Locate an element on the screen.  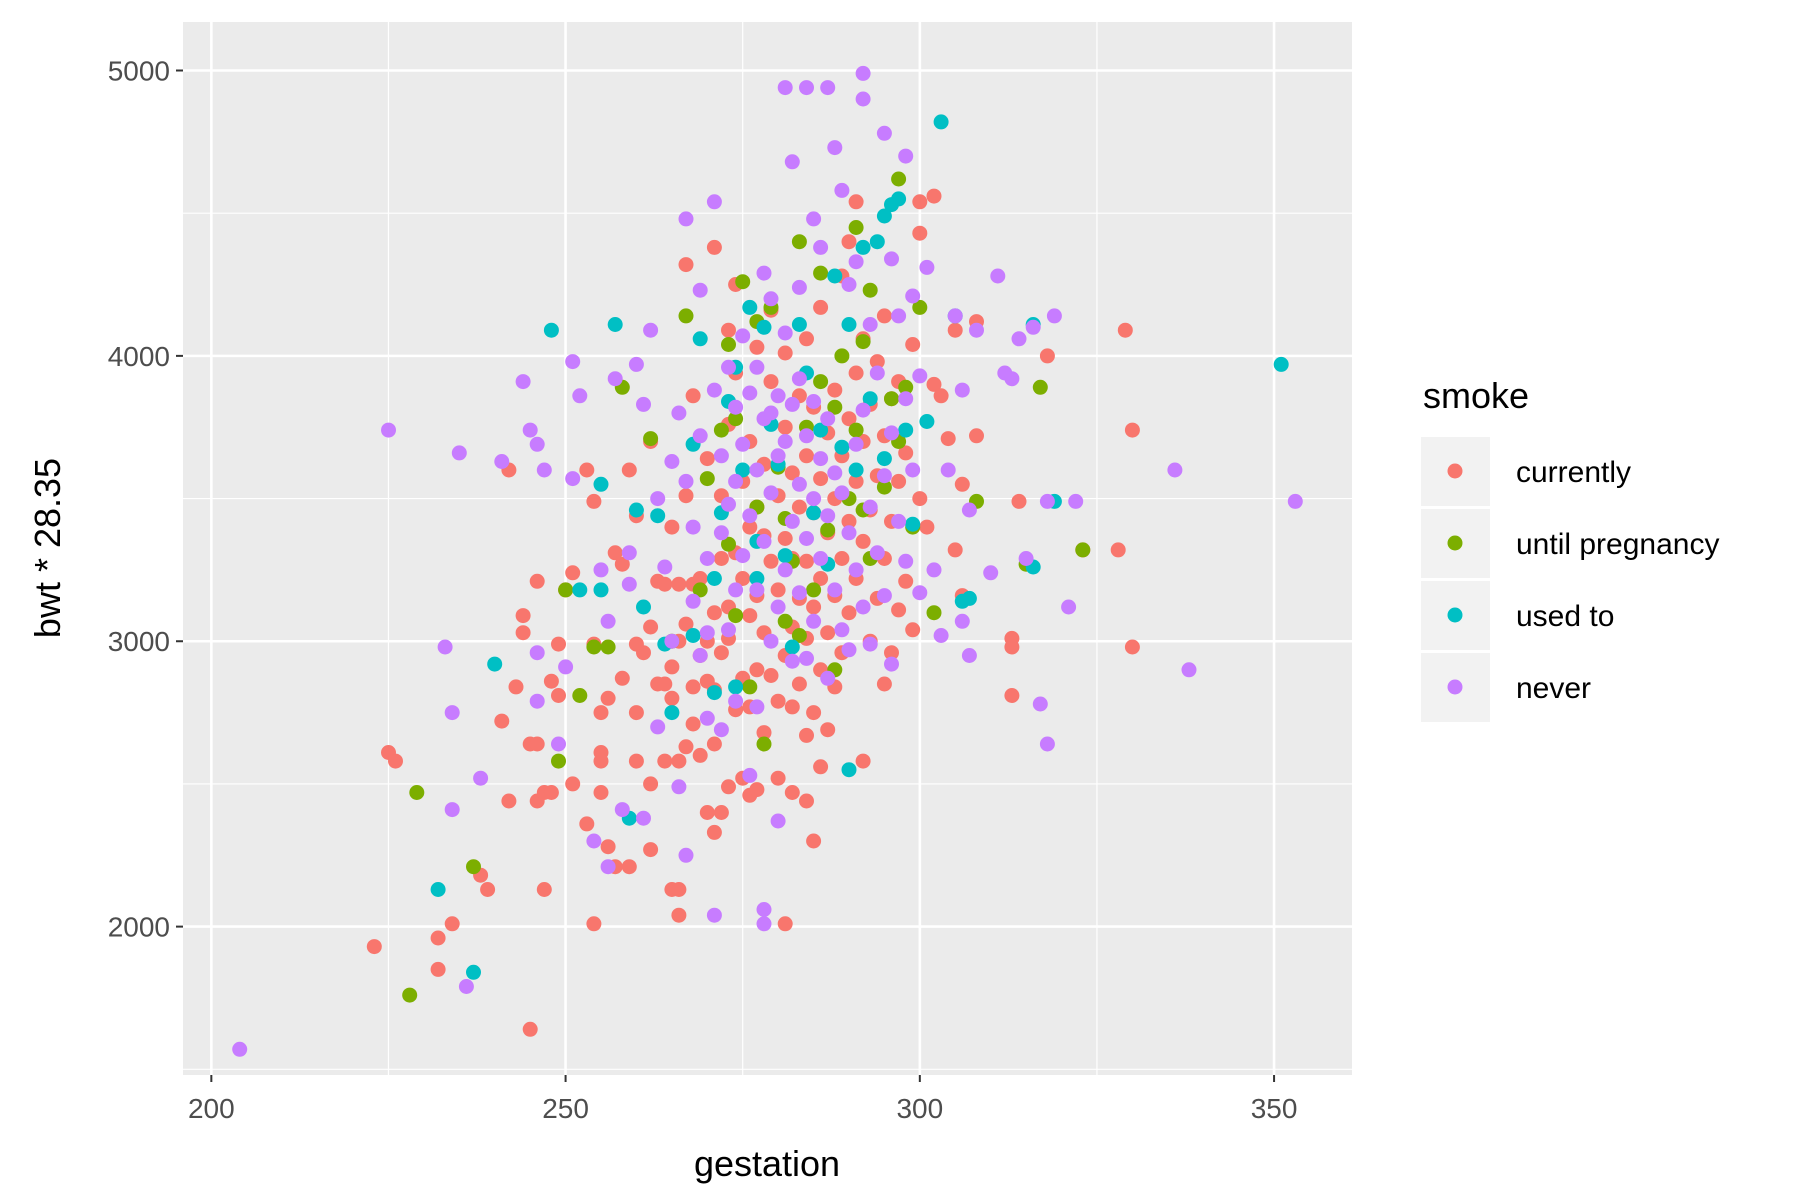
legend-key-marker is located at coordinates (1455, 471).